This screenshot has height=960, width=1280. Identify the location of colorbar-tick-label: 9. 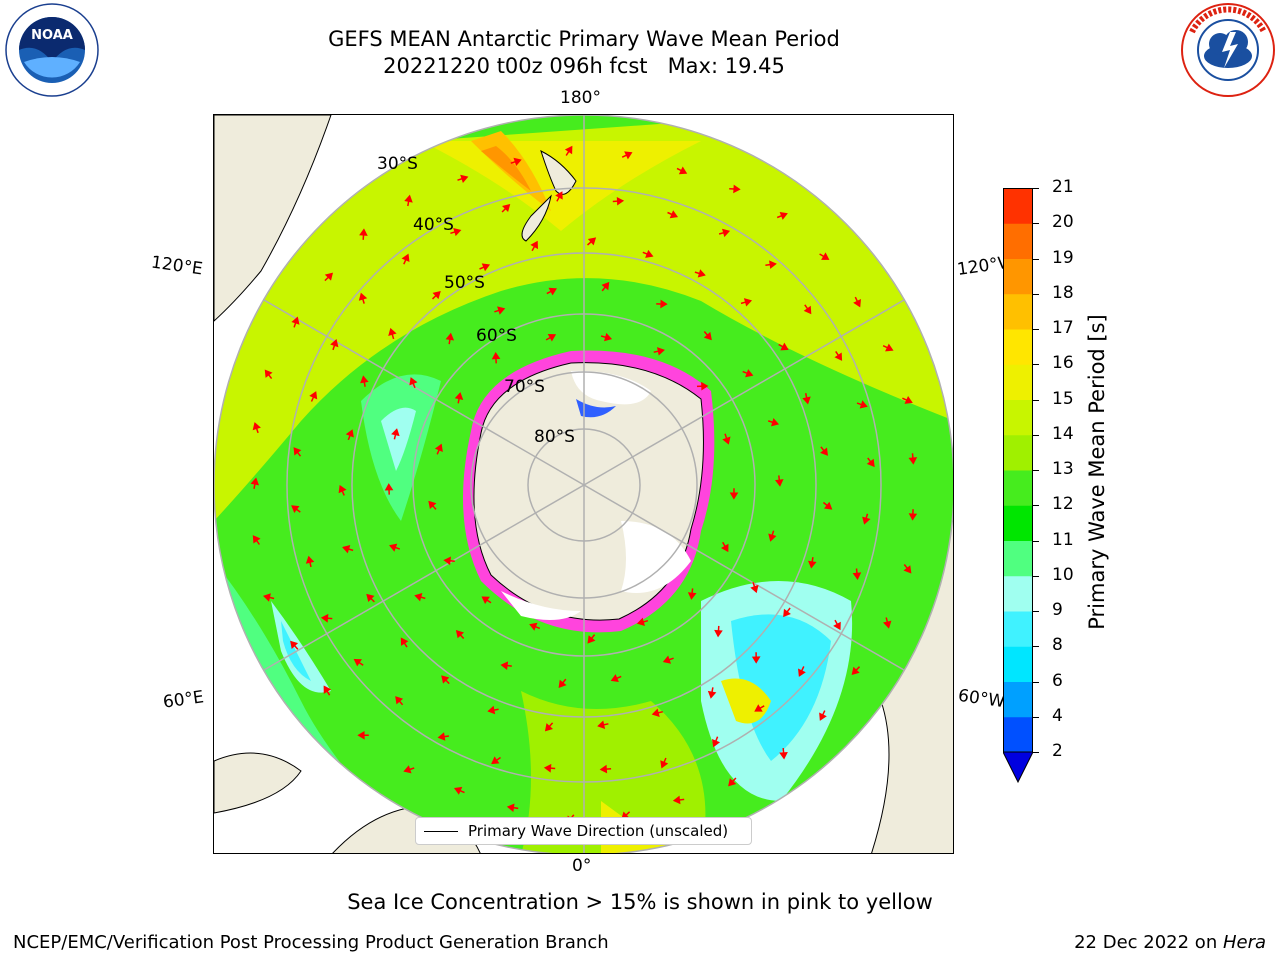
(1057, 610).